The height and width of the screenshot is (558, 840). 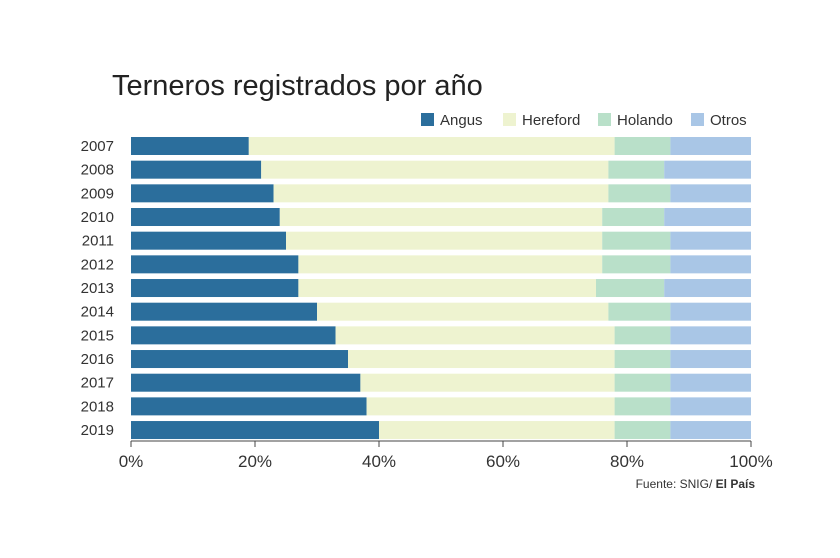 I want to click on bar-angus-2007, so click(x=190, y=146).